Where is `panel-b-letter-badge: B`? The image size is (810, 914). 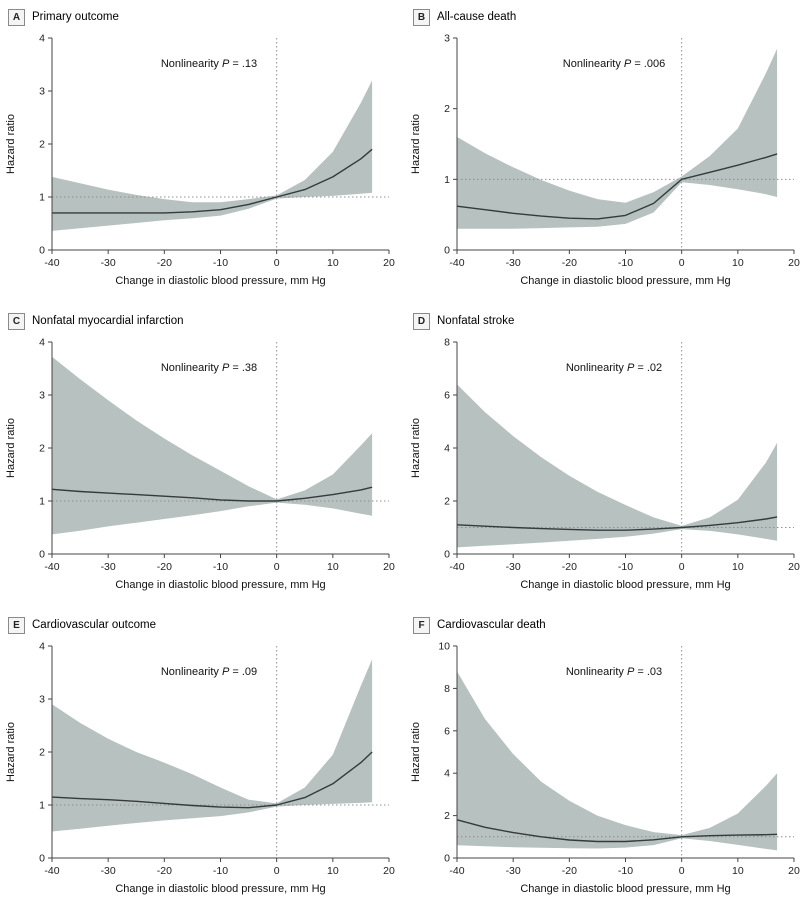 panel-b-letter-badge: B is located at coordinates (421, 17).